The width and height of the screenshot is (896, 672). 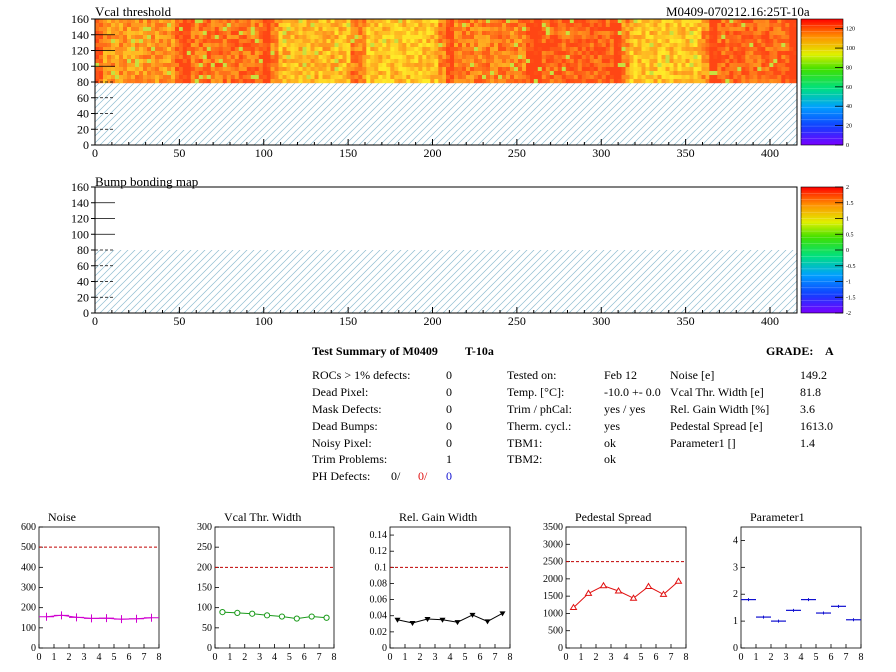 I want to click on x-tick-label: 5, so click(x=114, y=657).